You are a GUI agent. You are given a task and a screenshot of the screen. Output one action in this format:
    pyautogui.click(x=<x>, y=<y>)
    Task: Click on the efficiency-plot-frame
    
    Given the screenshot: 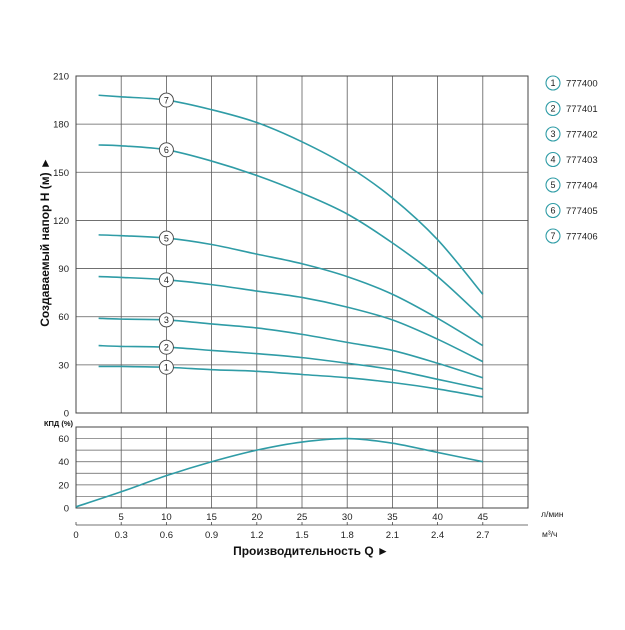 What is the action you would take?
    pyautogui.click(x=302, y=467)
    